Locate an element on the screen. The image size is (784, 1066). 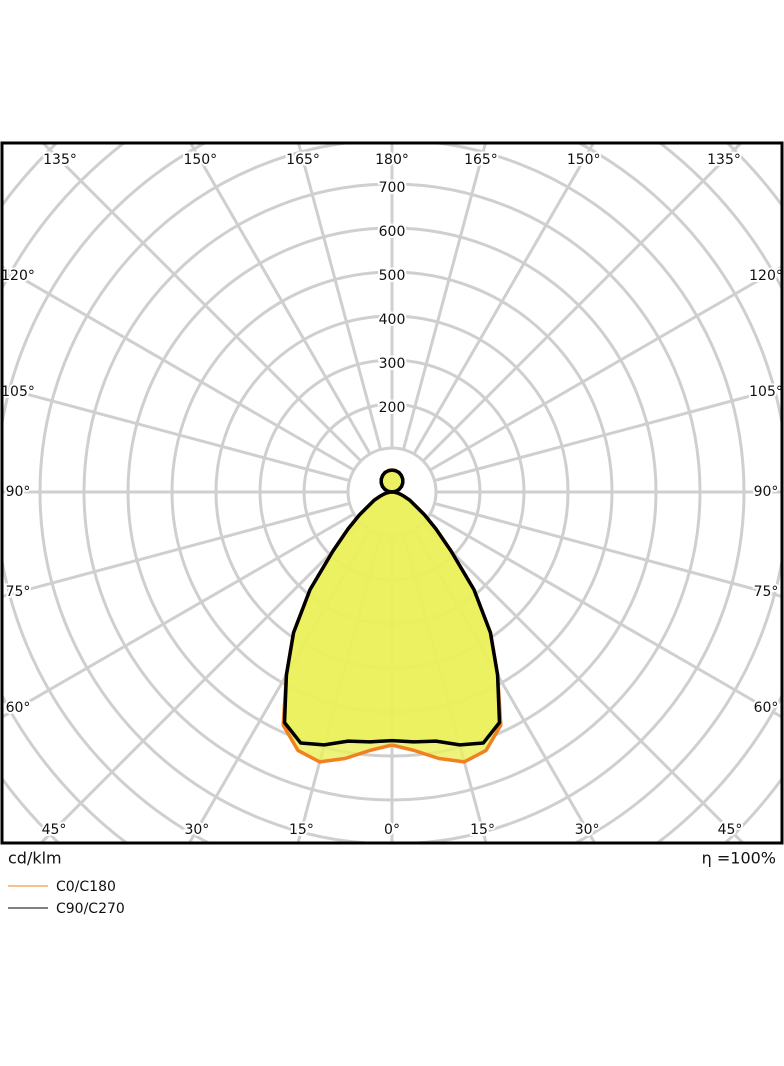
r-tick-label: 200 is located at coordinates (392, 408).